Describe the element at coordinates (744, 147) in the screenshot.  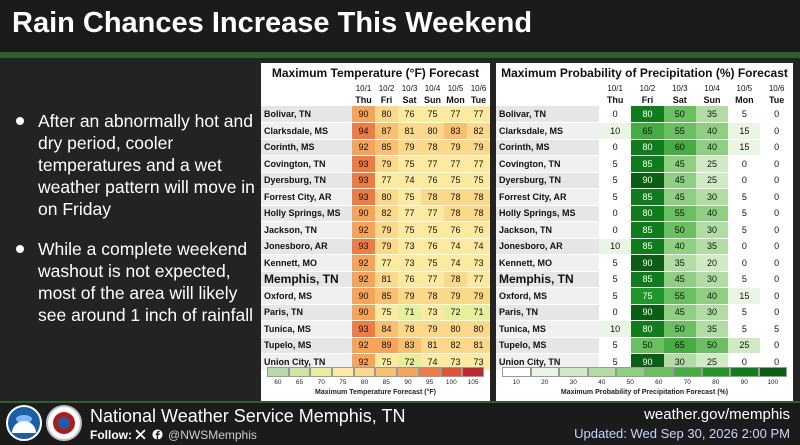
I see `precip-cell: 15` at that location.